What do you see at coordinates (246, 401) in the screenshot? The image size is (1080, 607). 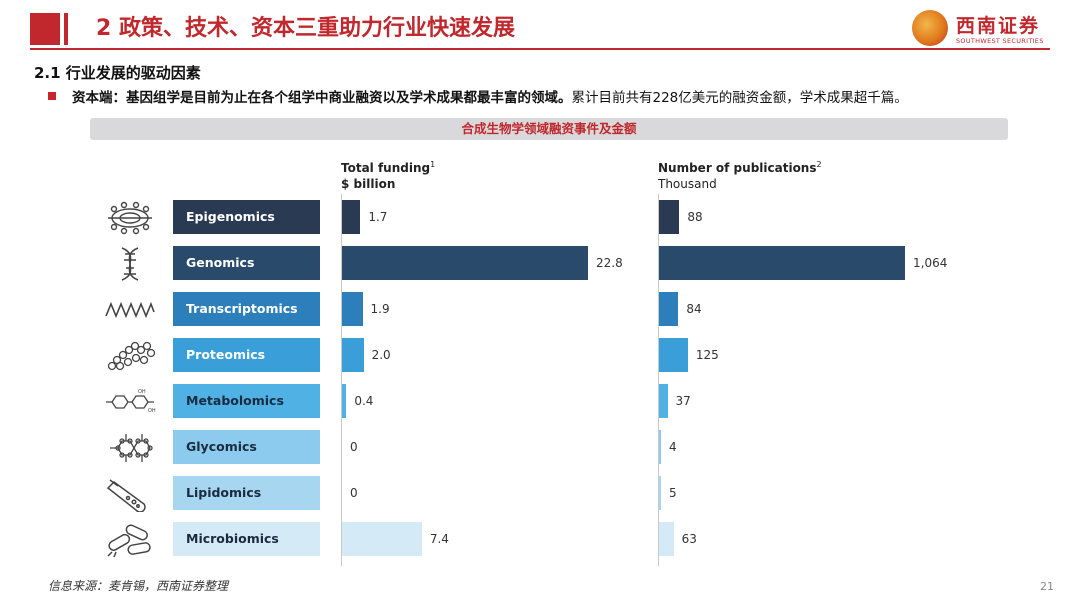 I see `category-metabolomics: Metabolomics` at bounding box center [246, 401].